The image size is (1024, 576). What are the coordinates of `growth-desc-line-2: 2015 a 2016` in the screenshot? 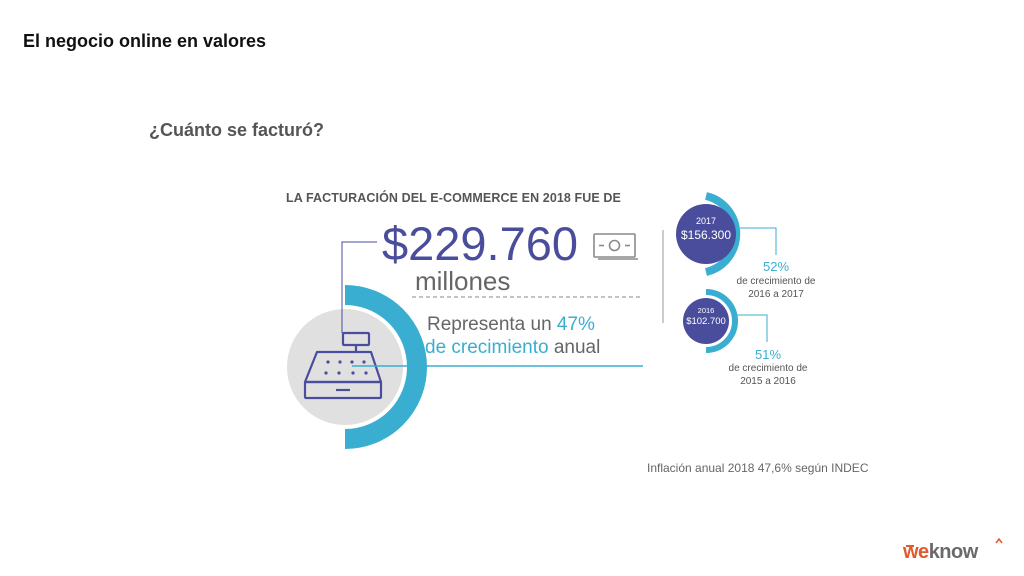 It's located at (768, 381).